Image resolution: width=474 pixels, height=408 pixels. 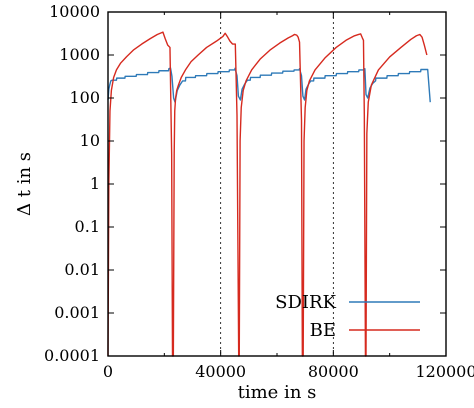 What do you see at coordinates (72, 355) in the screenshot?
I see `y-tick-label: 0.0001` at bounding box center [72, 355].